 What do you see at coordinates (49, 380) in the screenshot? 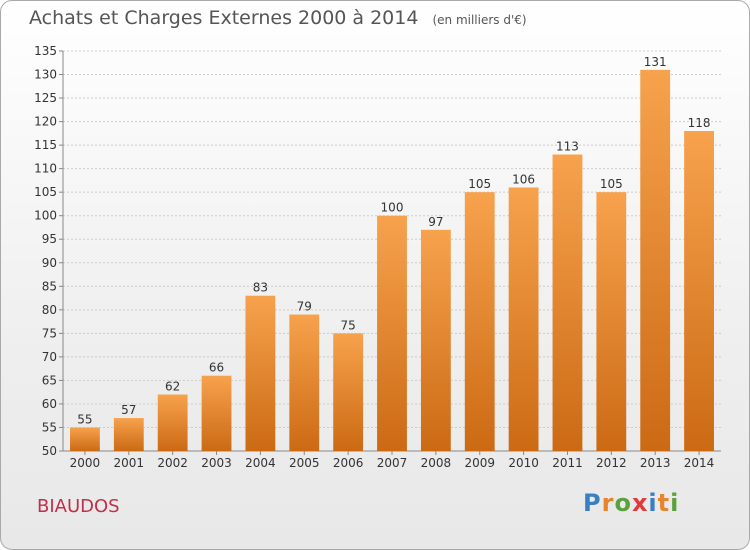
I see `y-tick-label: 65` at bounding box center [49, 380].